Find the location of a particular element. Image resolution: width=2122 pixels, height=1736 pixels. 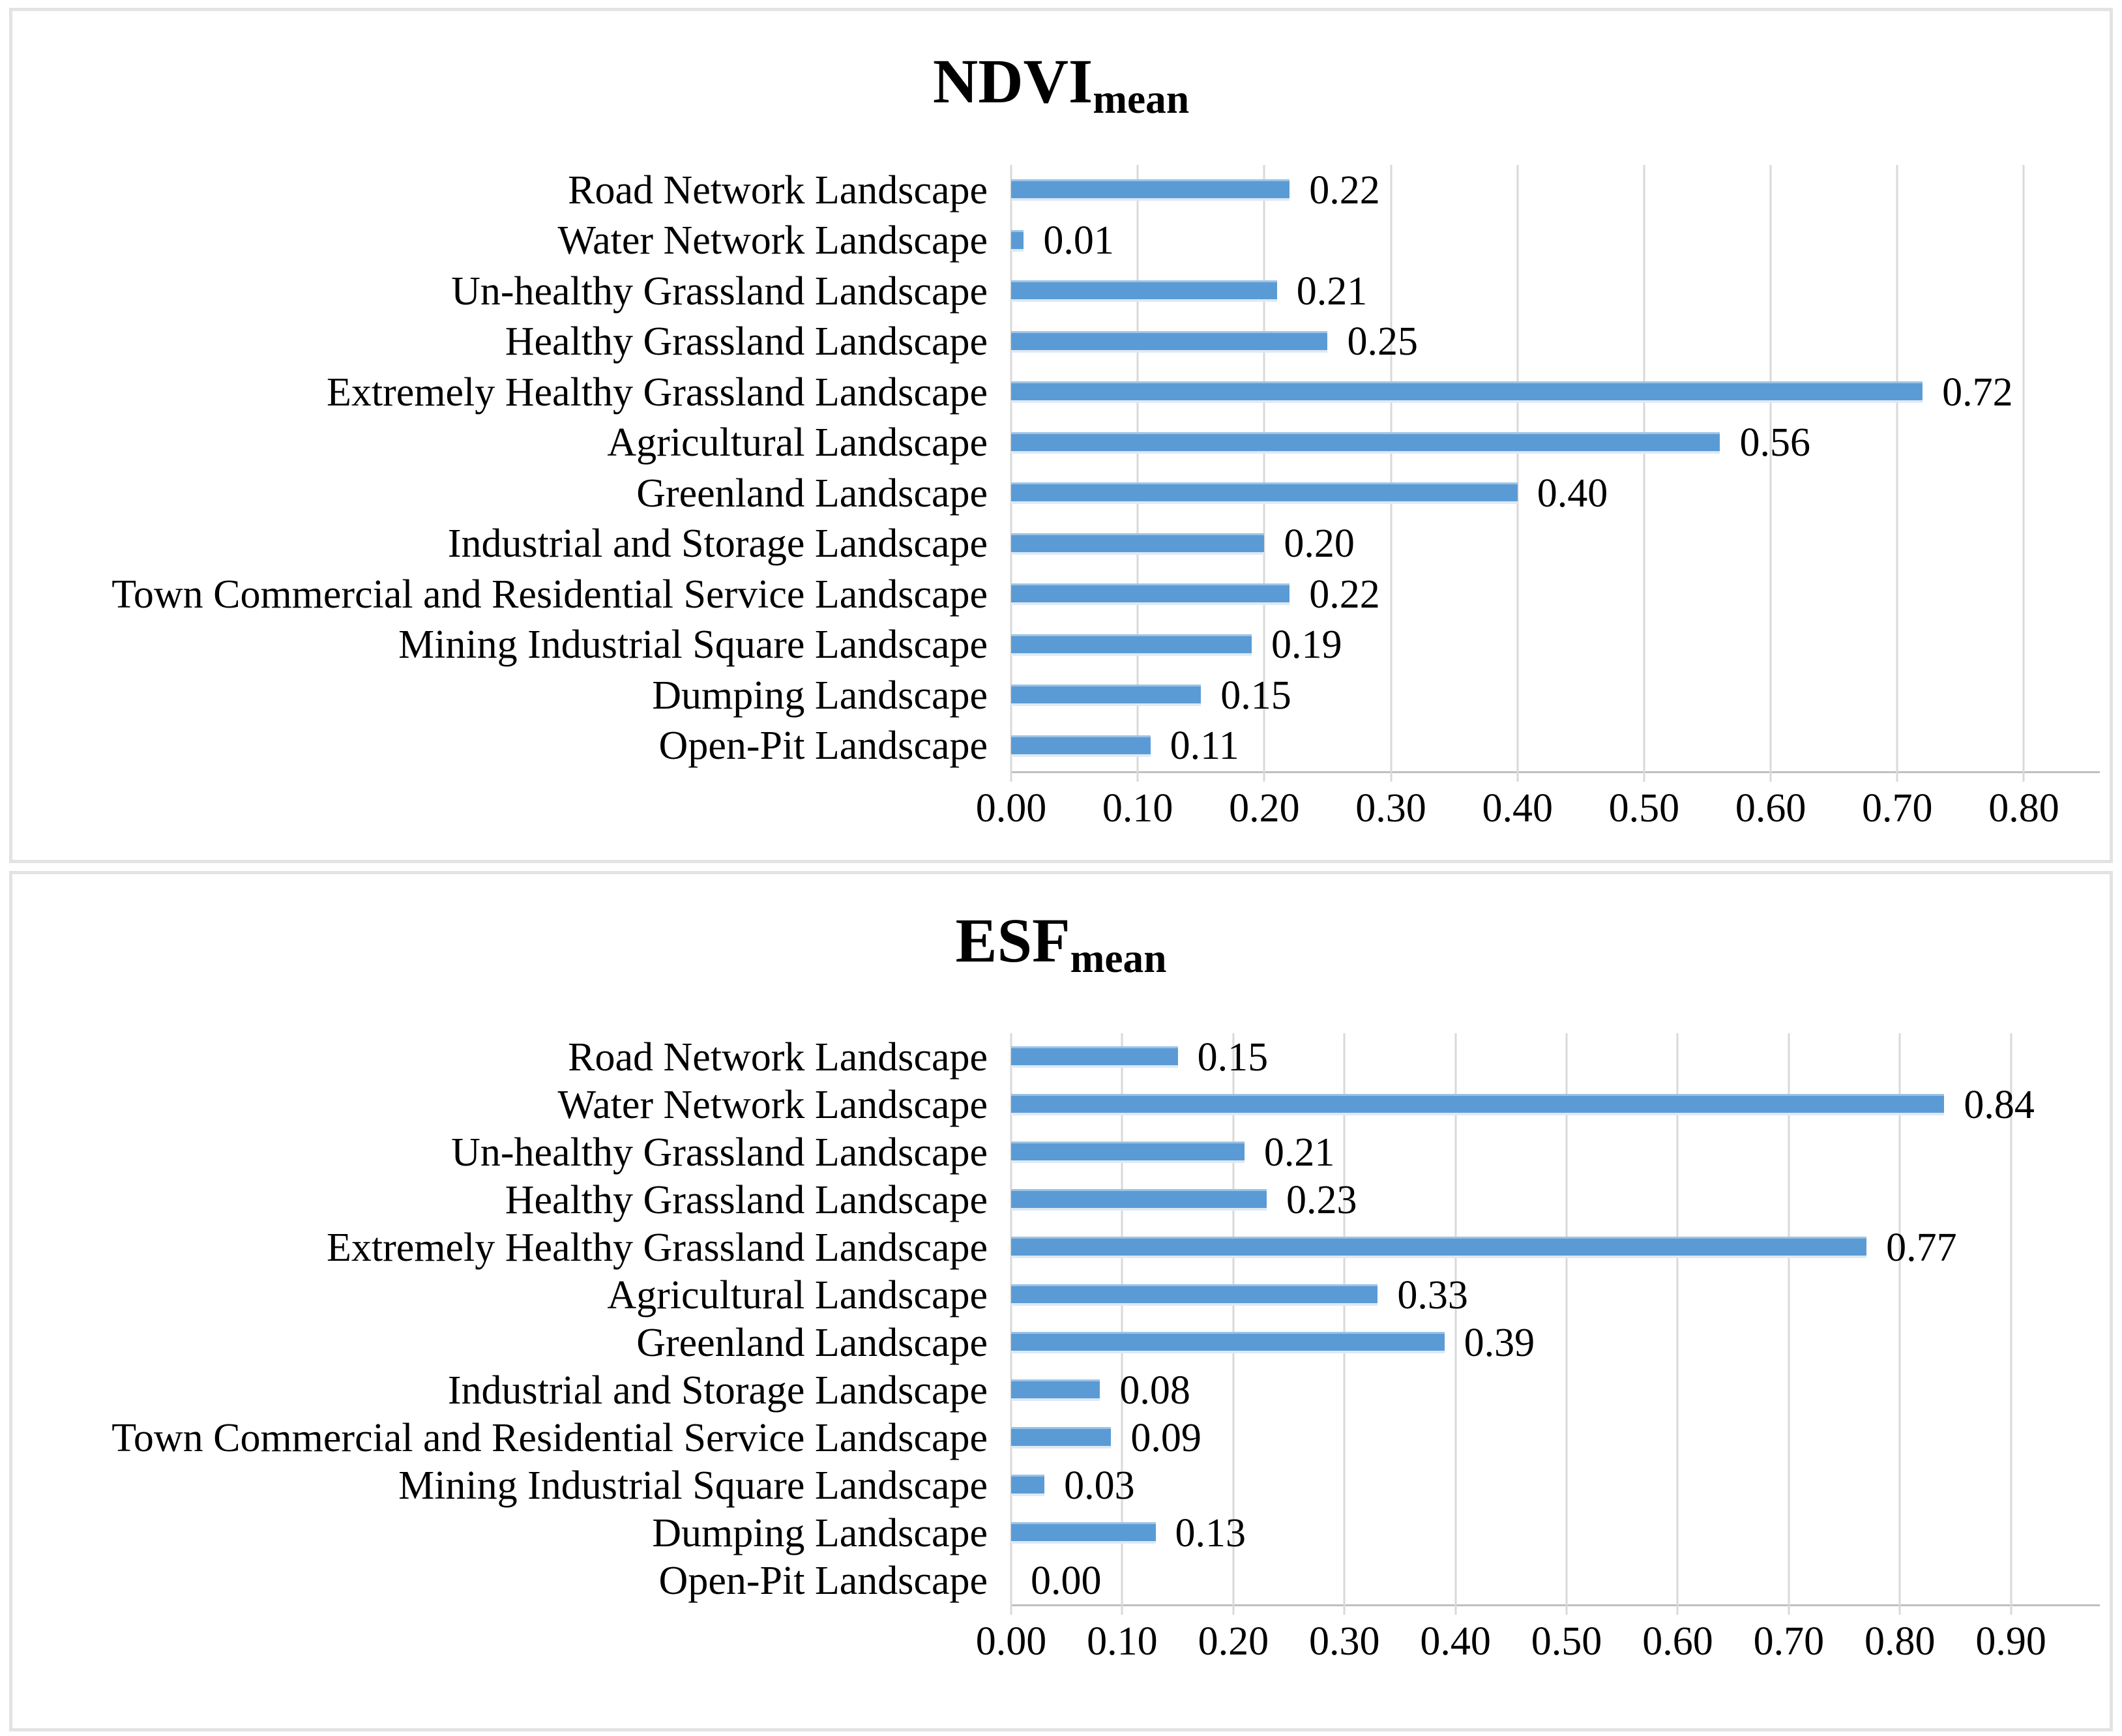

data-label: 0.84 is located at coordinates (1999, 1104).